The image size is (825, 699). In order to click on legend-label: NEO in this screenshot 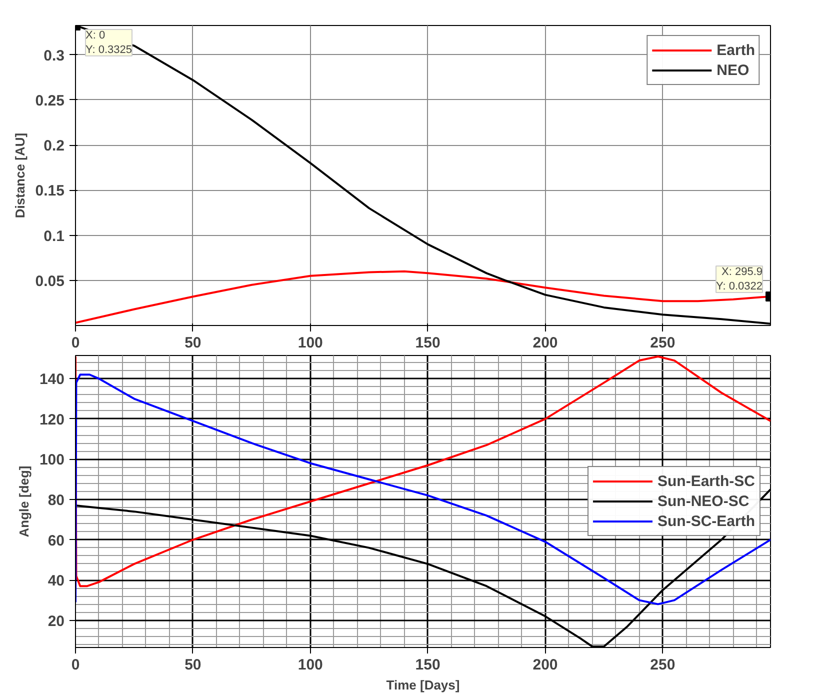, I will do `click(733, 70)`.